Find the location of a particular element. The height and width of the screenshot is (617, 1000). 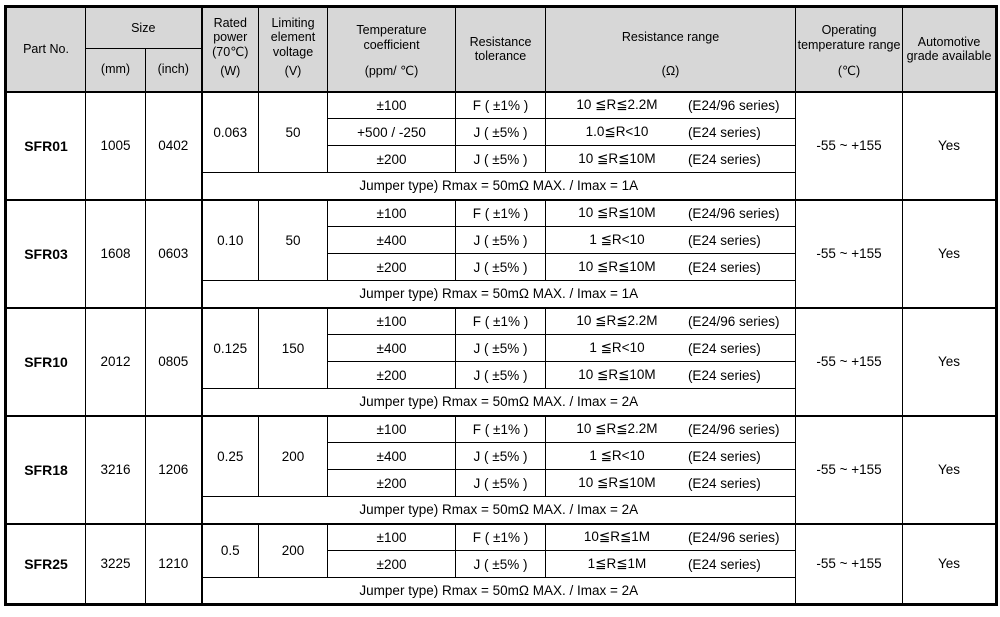

header-automotive: Automotive grade available is located at coordinates (950, 49).